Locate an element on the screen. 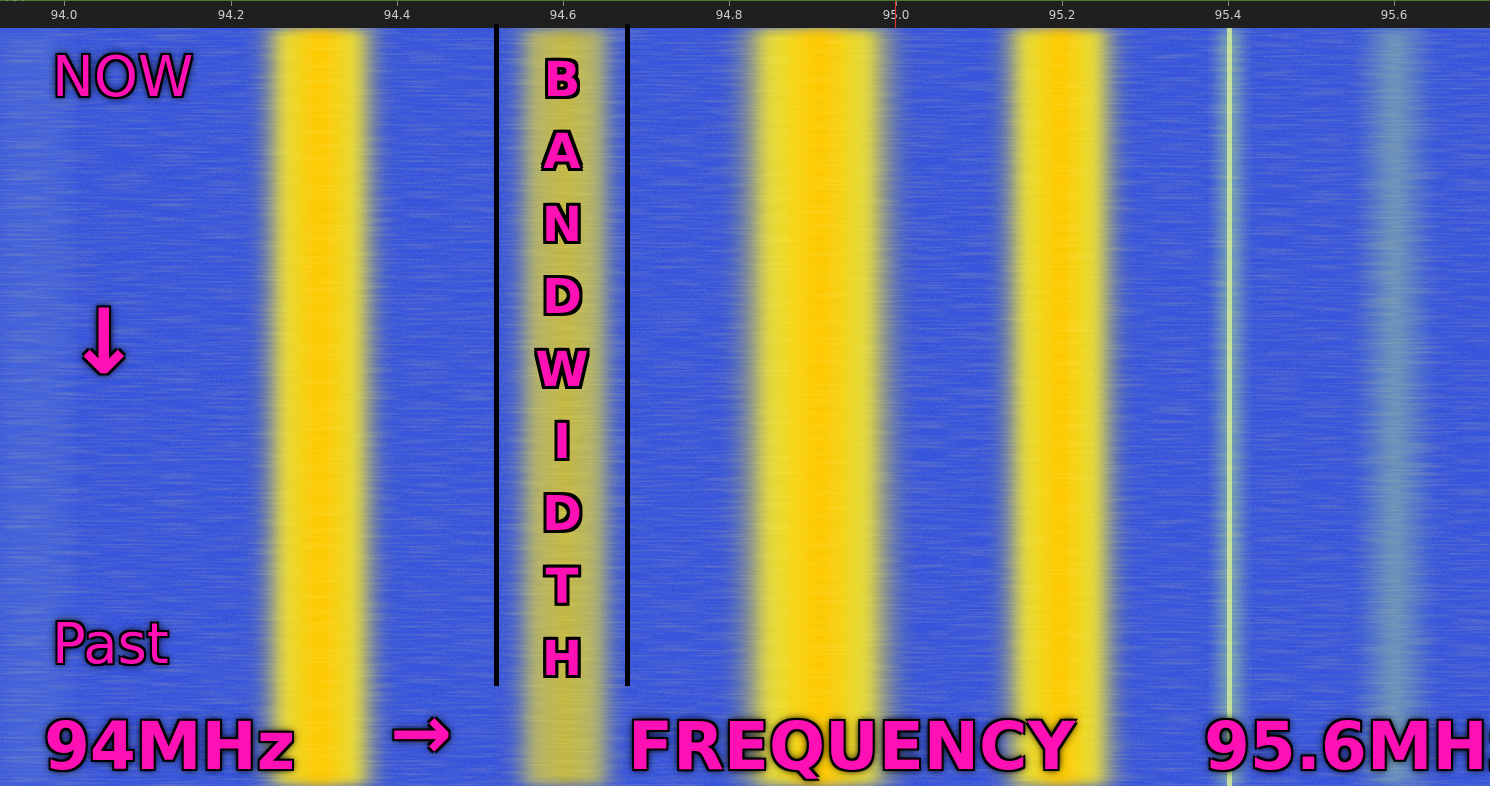  bandwidth-letter: T is located at coordinates (562, 586).